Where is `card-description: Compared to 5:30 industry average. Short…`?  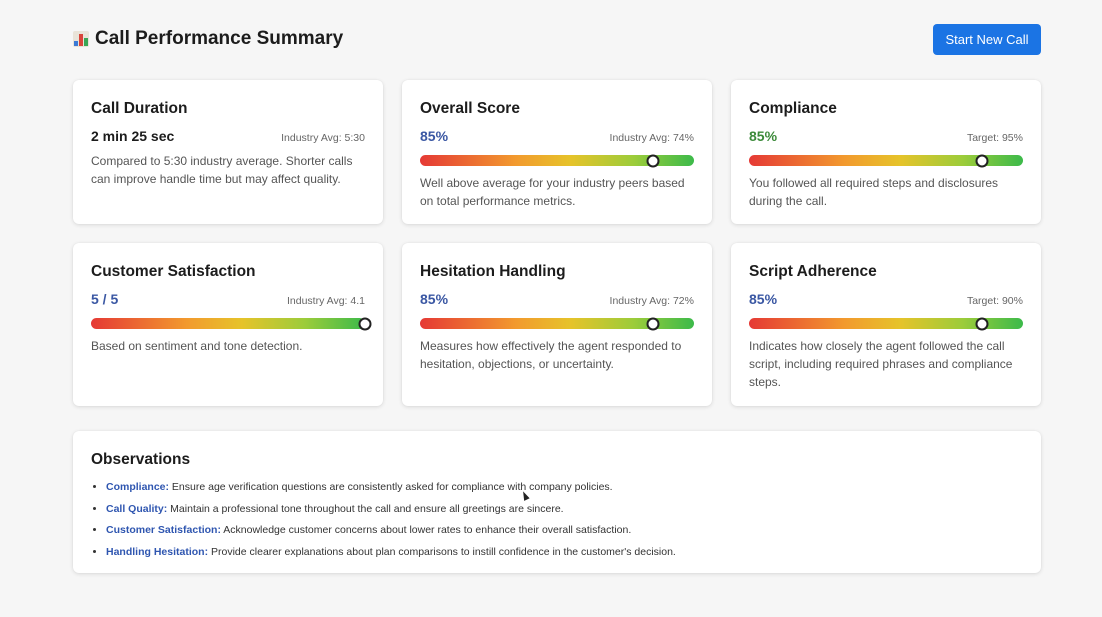
card-description: Compared to 5:30 industry average. Short… is located at coordinates (222, 170).